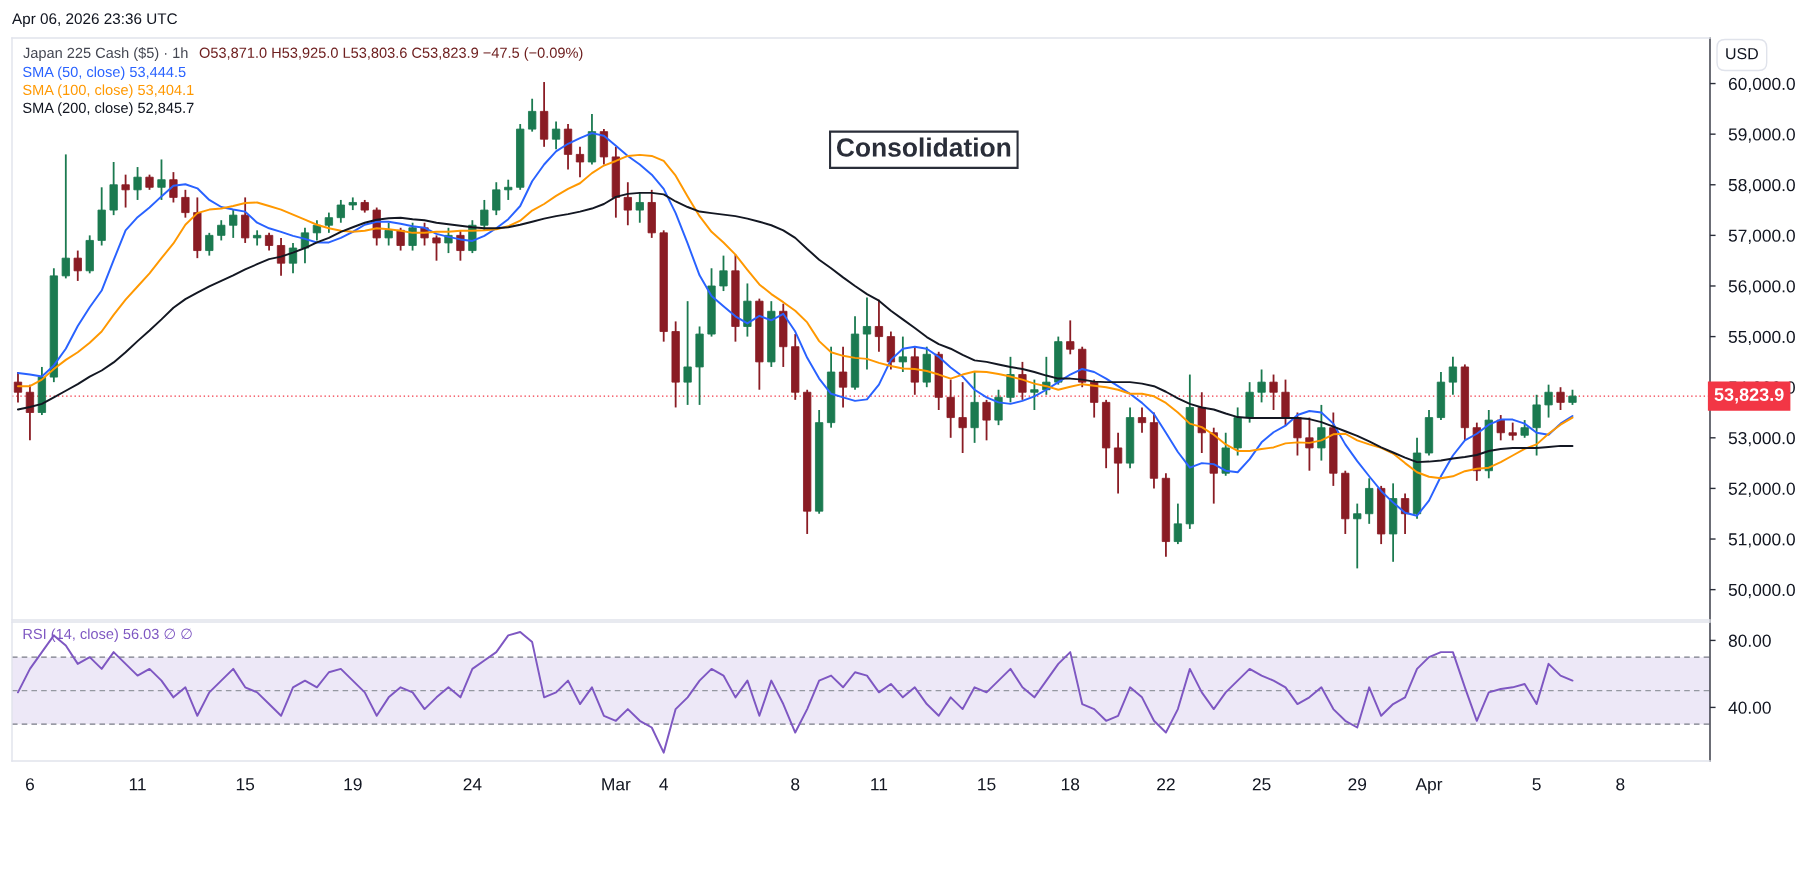 This screenshot has width=1814, height=877. What do you see at coordinates (1166, 784) in the screenshot?
I see `x-tick-label: 22` at bounding box center [1166, 784].